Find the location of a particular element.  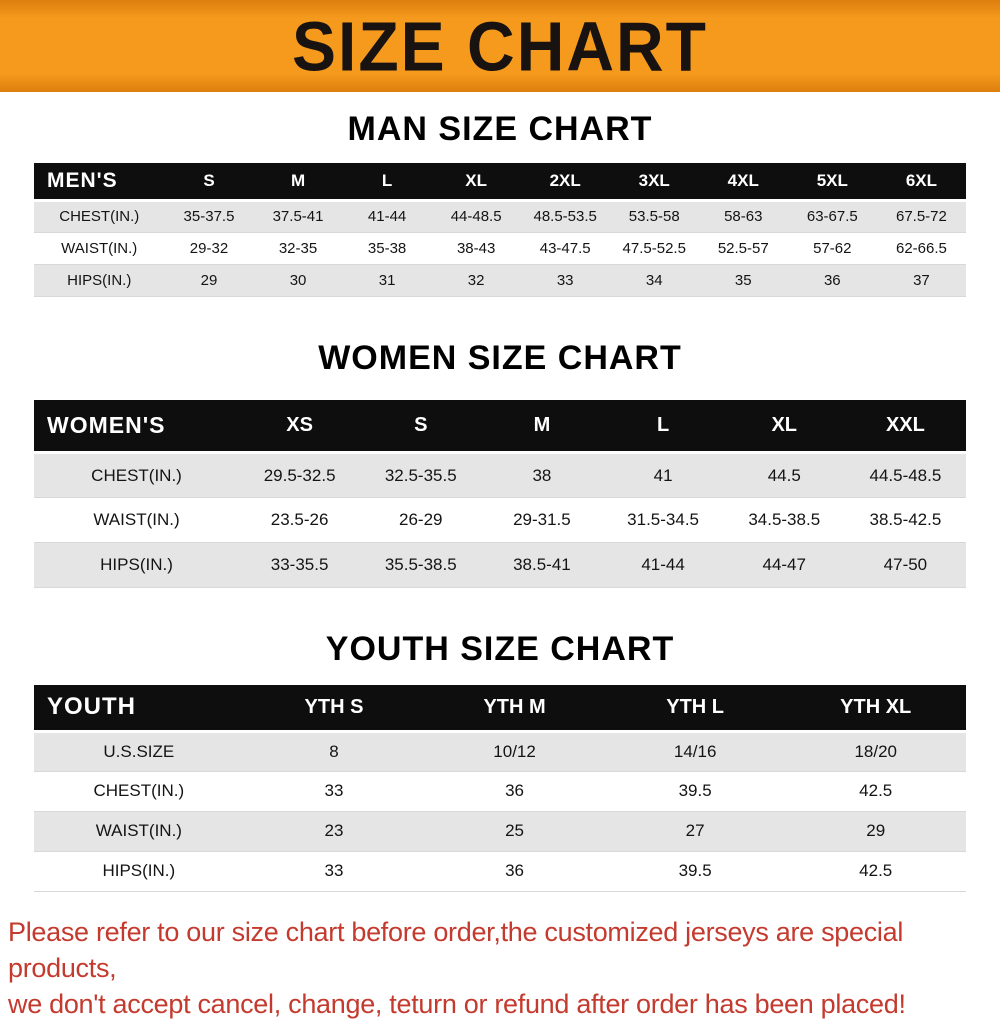

women-size-chart-title: WOMEN SIZE CHART is located at coordinates (500, 357).